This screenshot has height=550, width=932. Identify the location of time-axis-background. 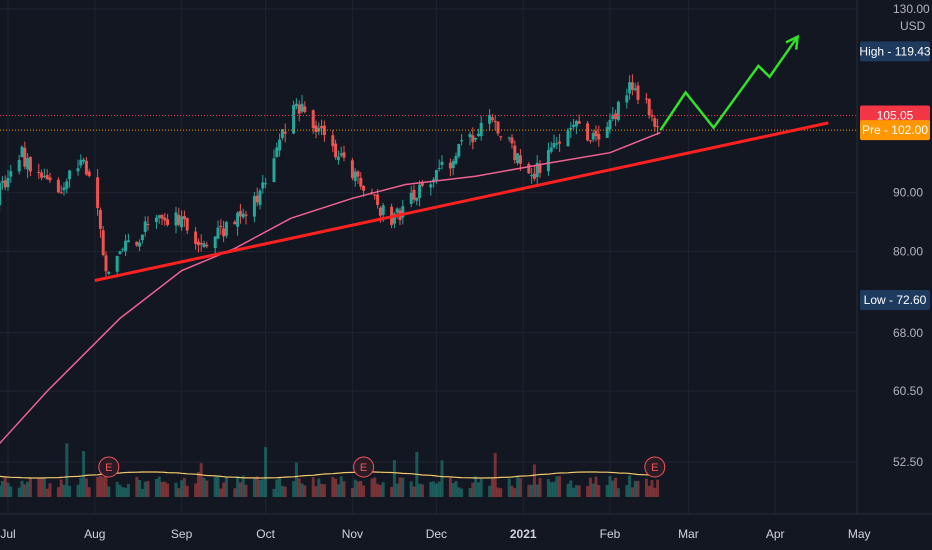
(466, 532).